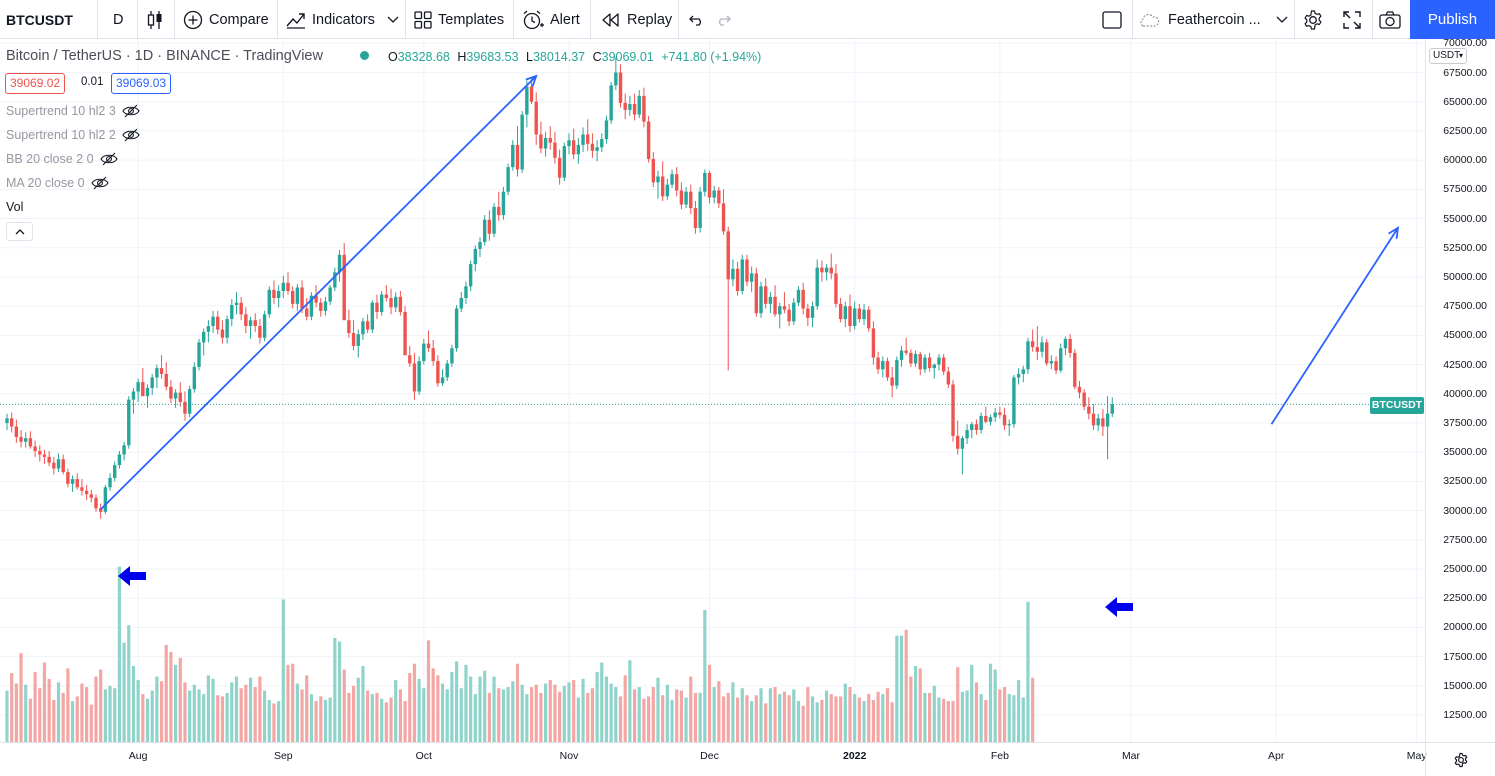 The width and height of the screenshot is (1495, 776). Describe the element at coordinates (1276, 756) in the screenshot. I see `time-tick-label: Apr` at that location.